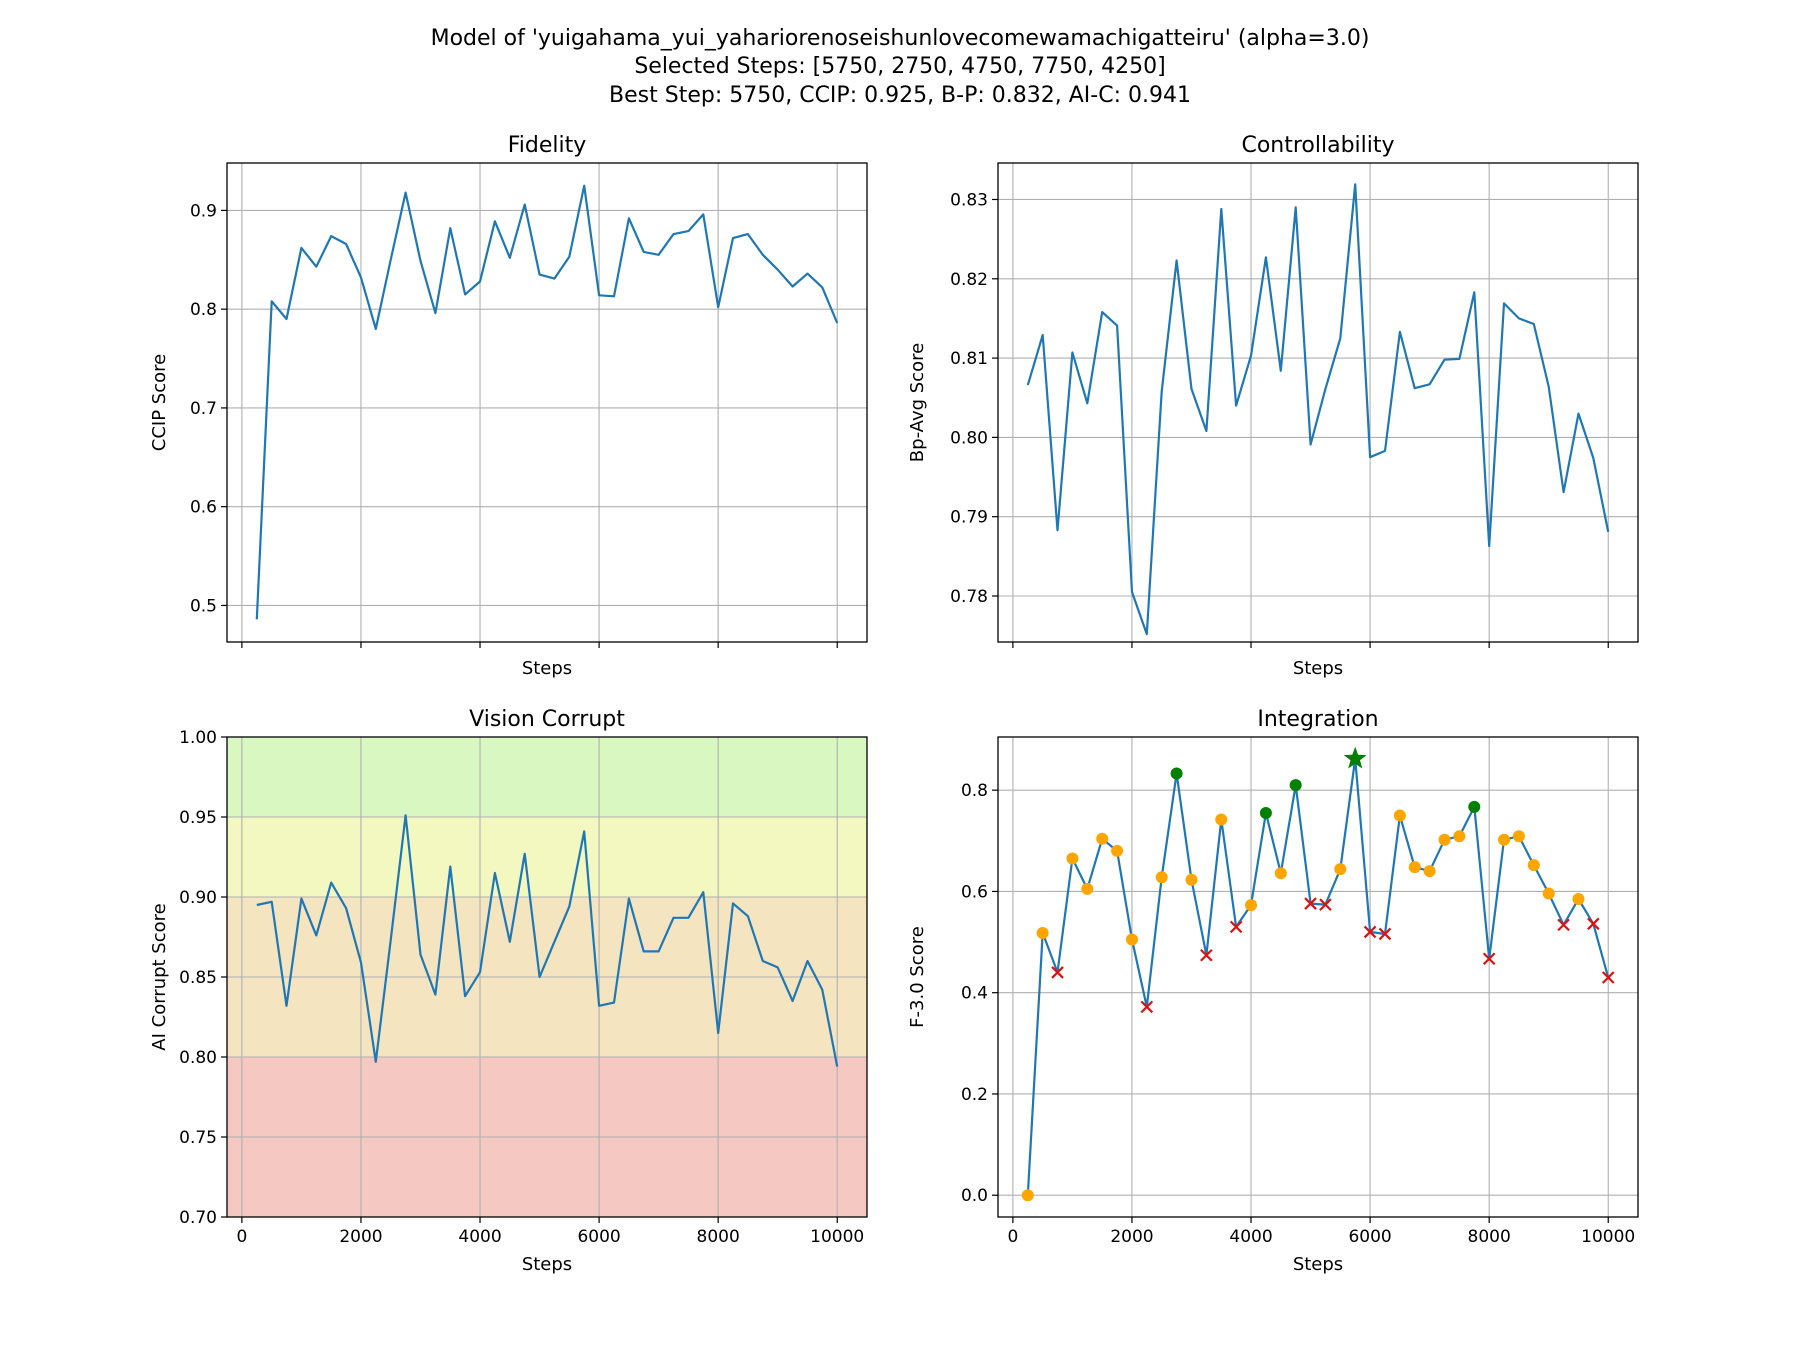  I want to click on integration-ytick-label-4: 0.8, so click(974, 791).